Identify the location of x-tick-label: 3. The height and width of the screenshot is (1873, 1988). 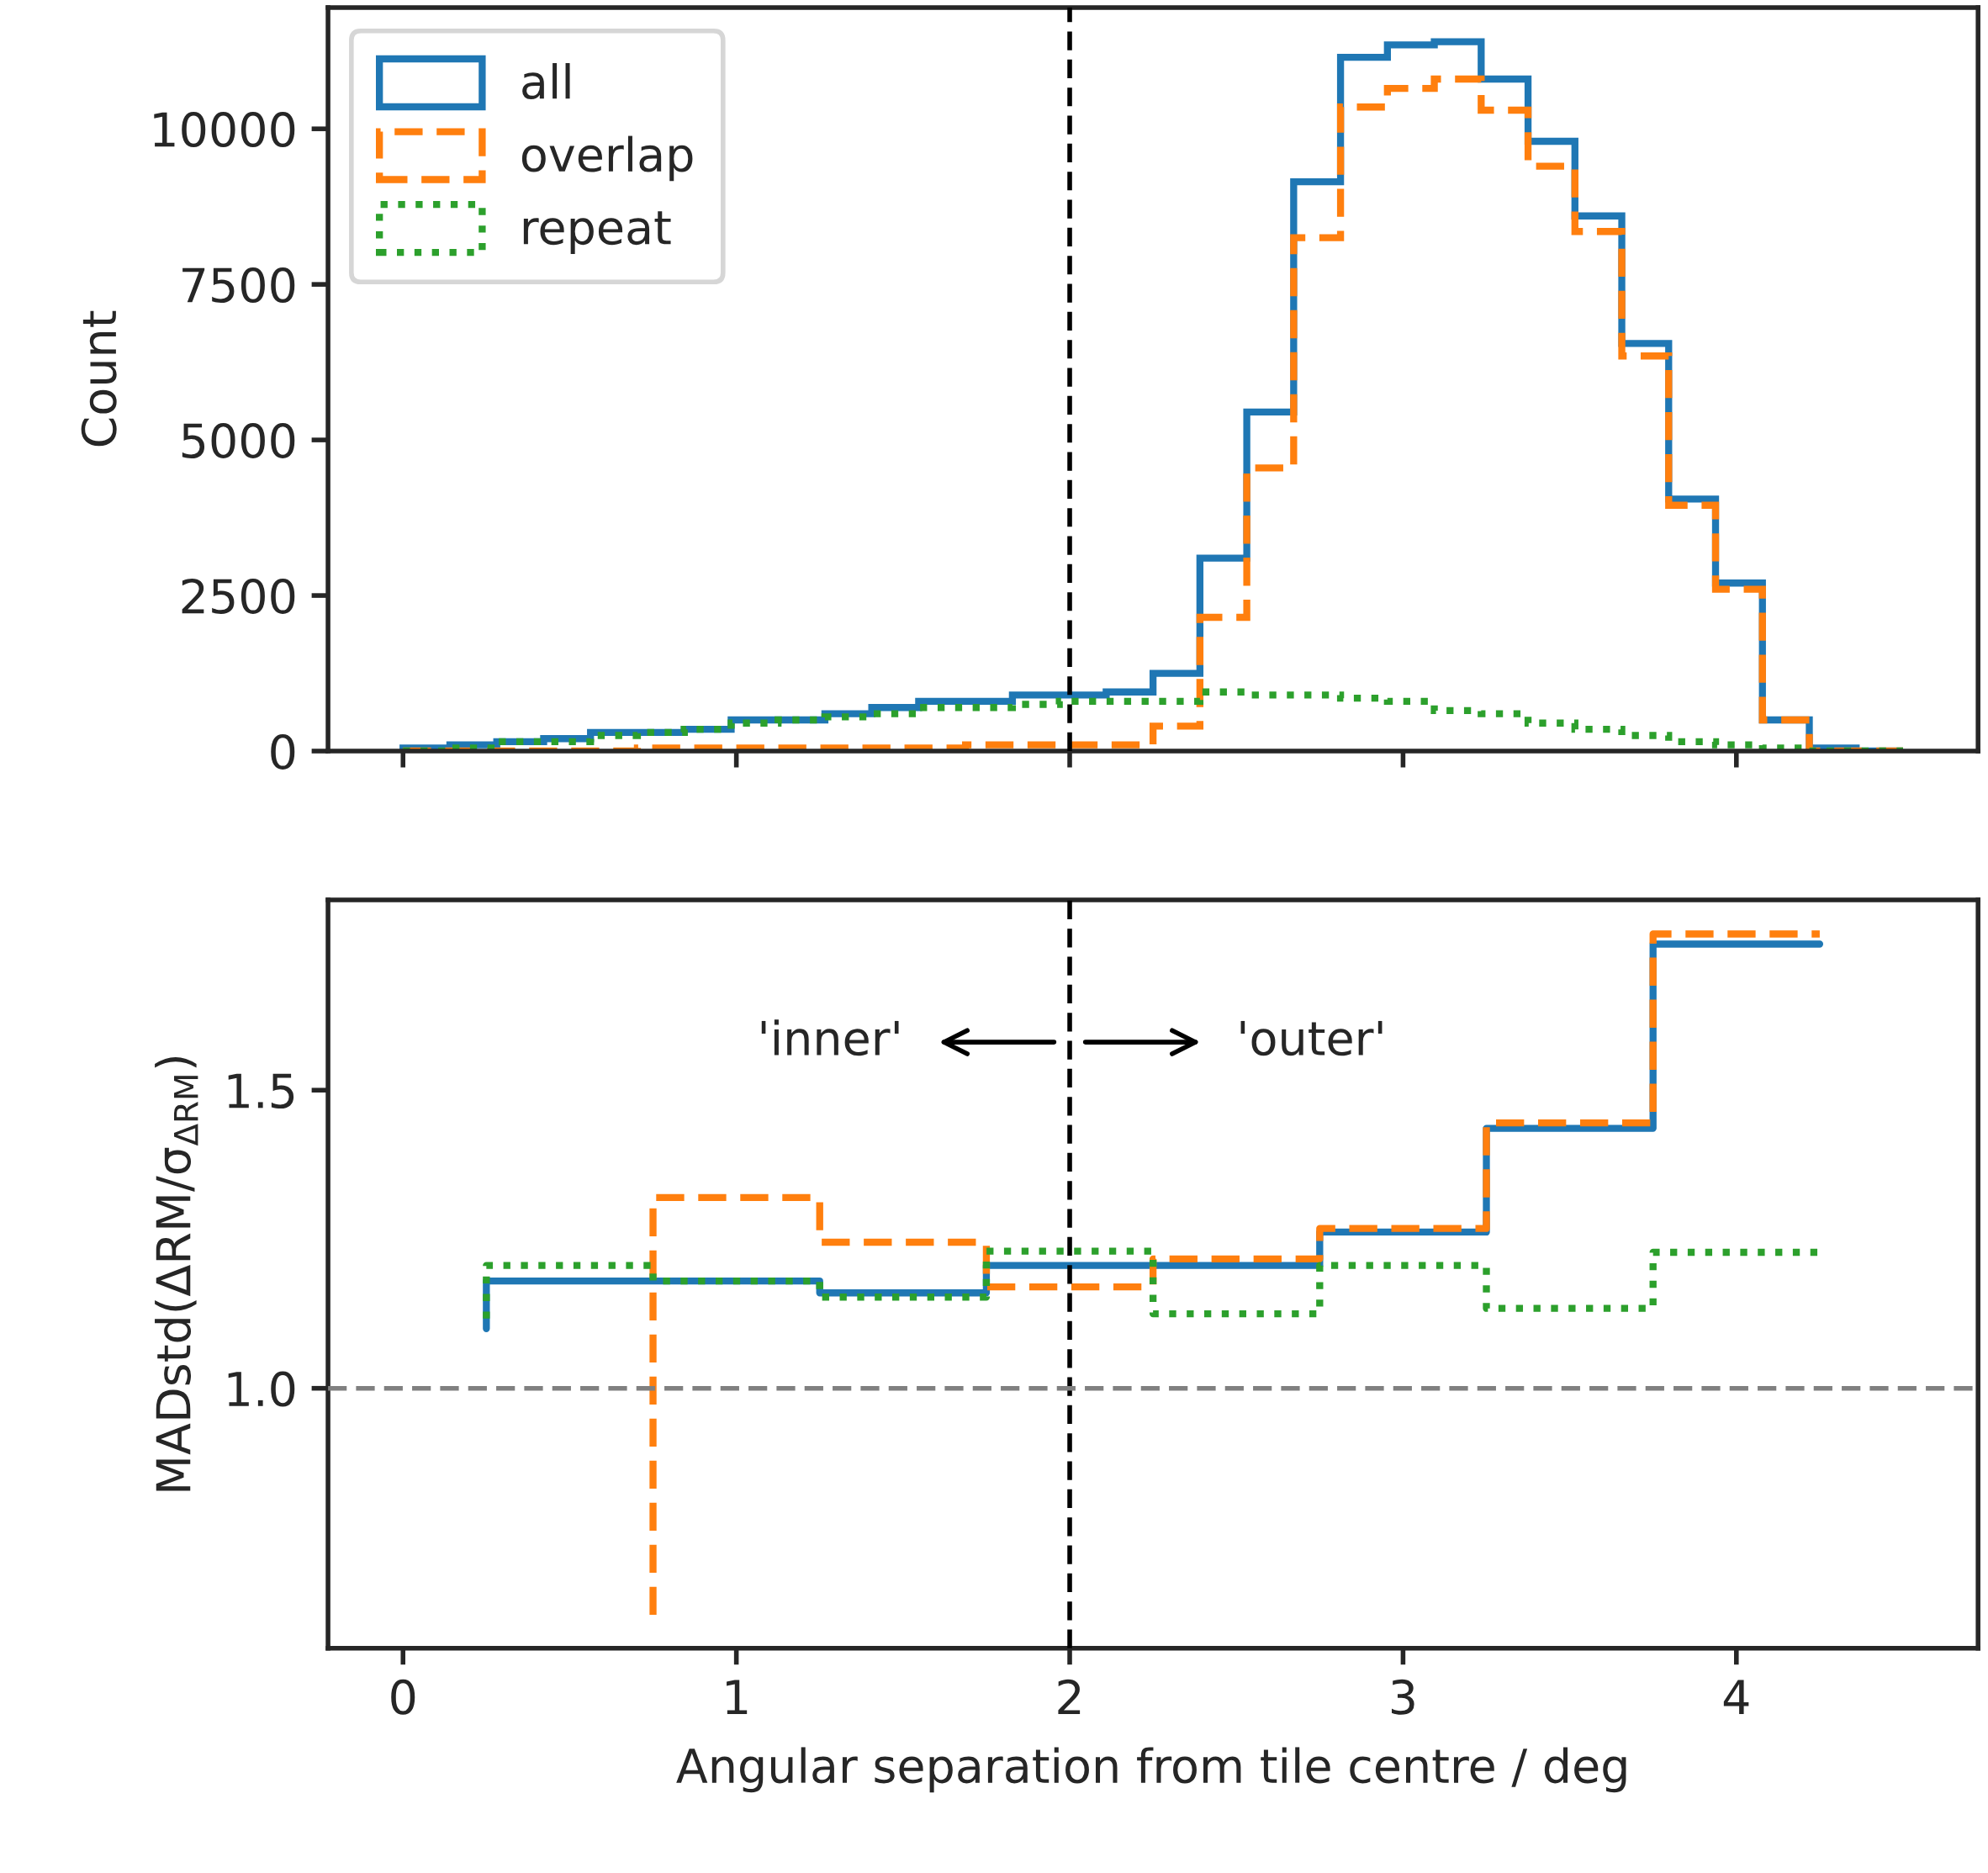
(1402, 1697).